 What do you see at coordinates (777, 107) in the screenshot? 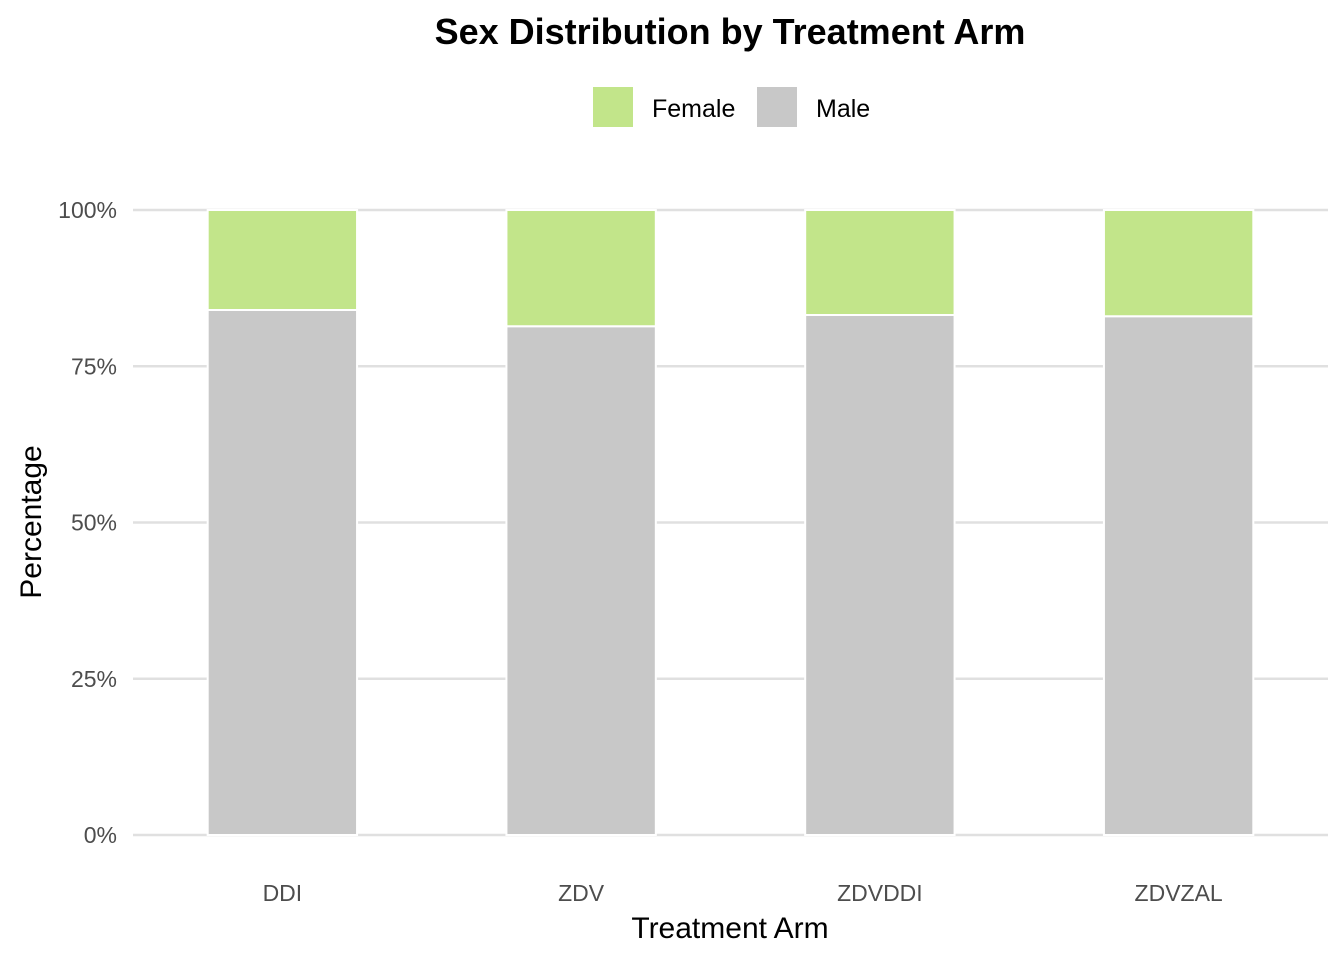
I see `legend-swatch-male` at bounding box center [777, 107].